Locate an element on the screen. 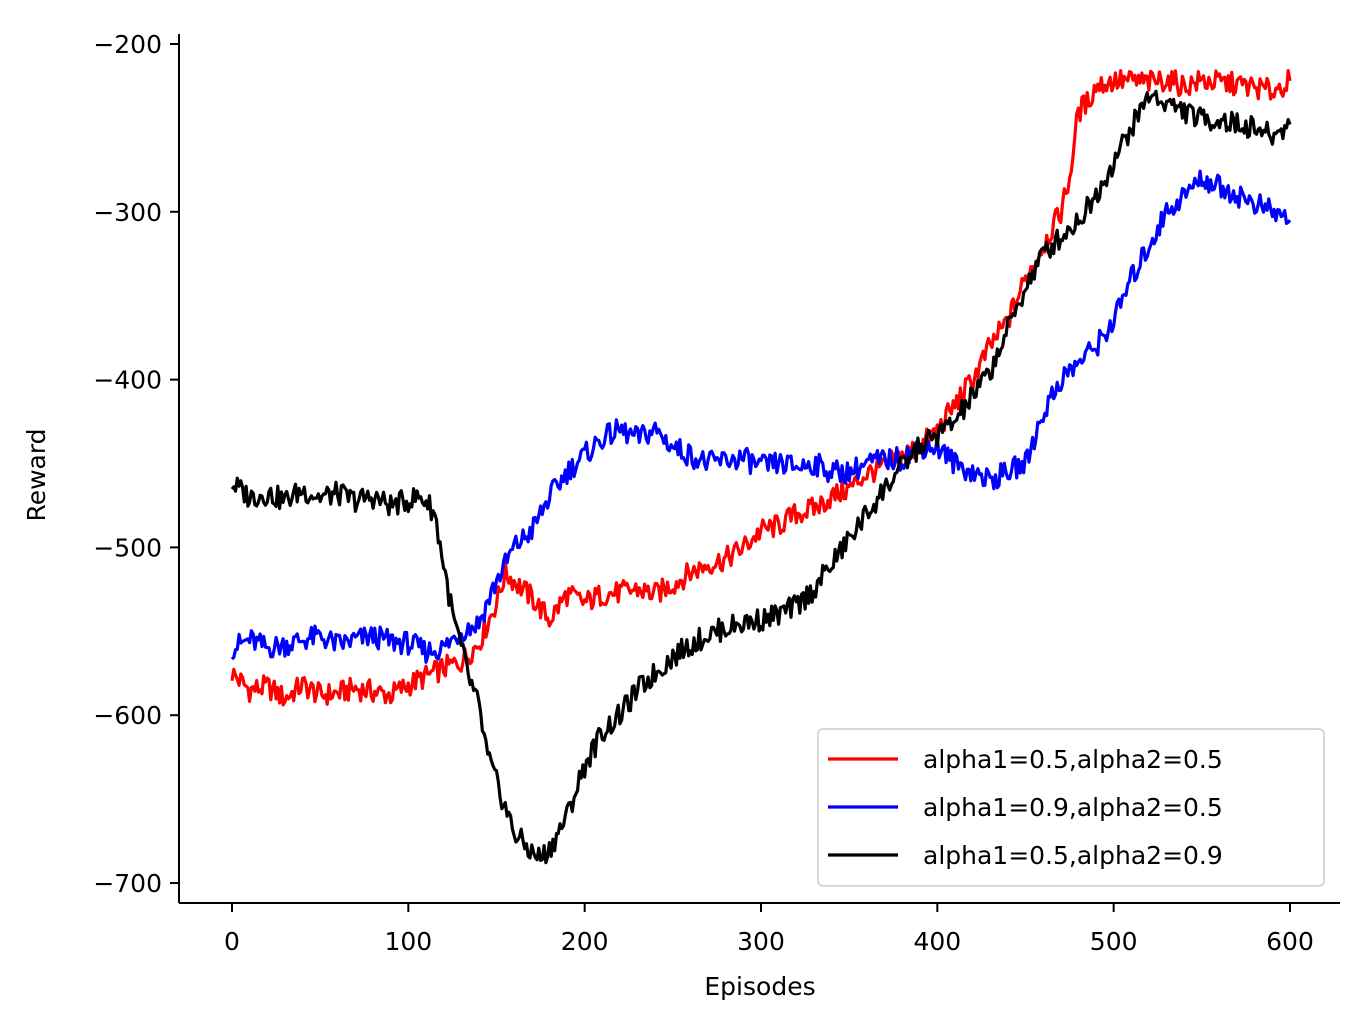 The height and width of the screenshot is (1030, 1368). legend-label-3: alpha1=0.5,alpha2=0.9 is located at coordinates (1073, 855).